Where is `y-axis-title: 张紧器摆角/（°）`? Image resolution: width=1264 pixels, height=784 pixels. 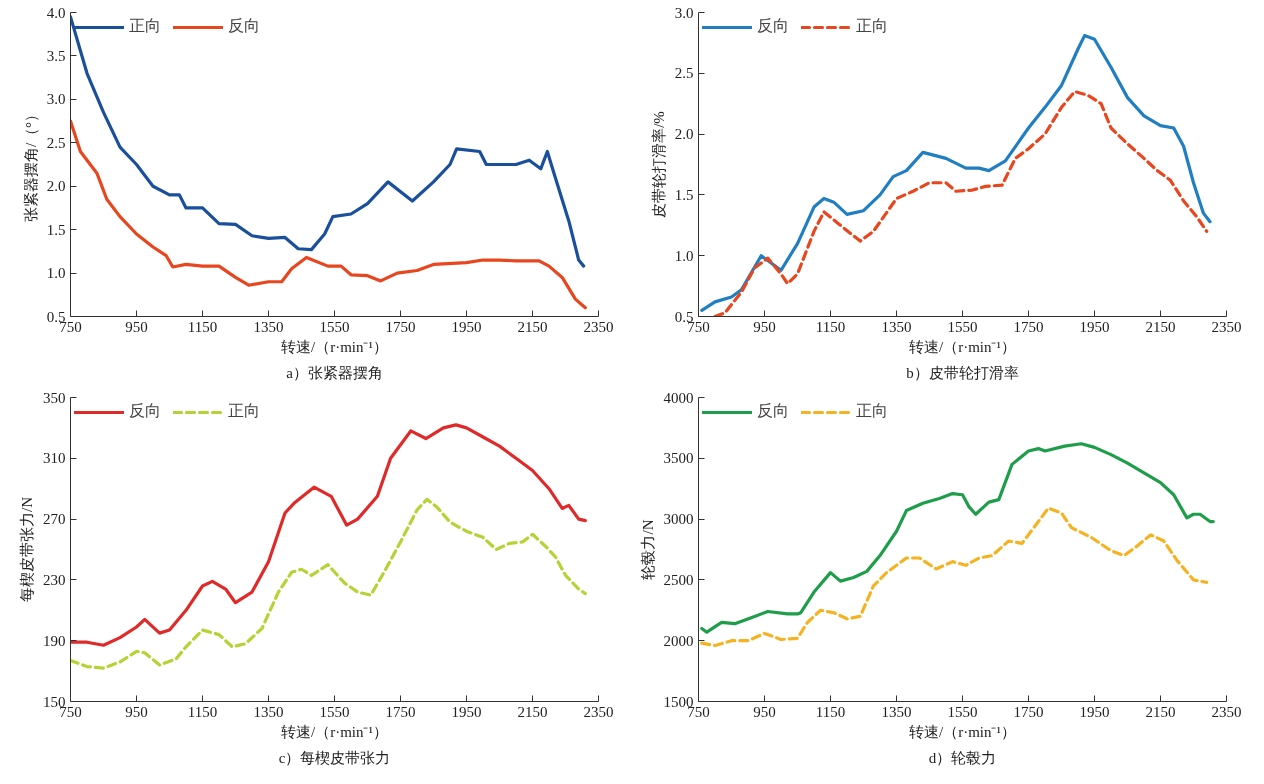 y-axis-title: 张紧器摆角/（°） is located at coordinates (30, 164).